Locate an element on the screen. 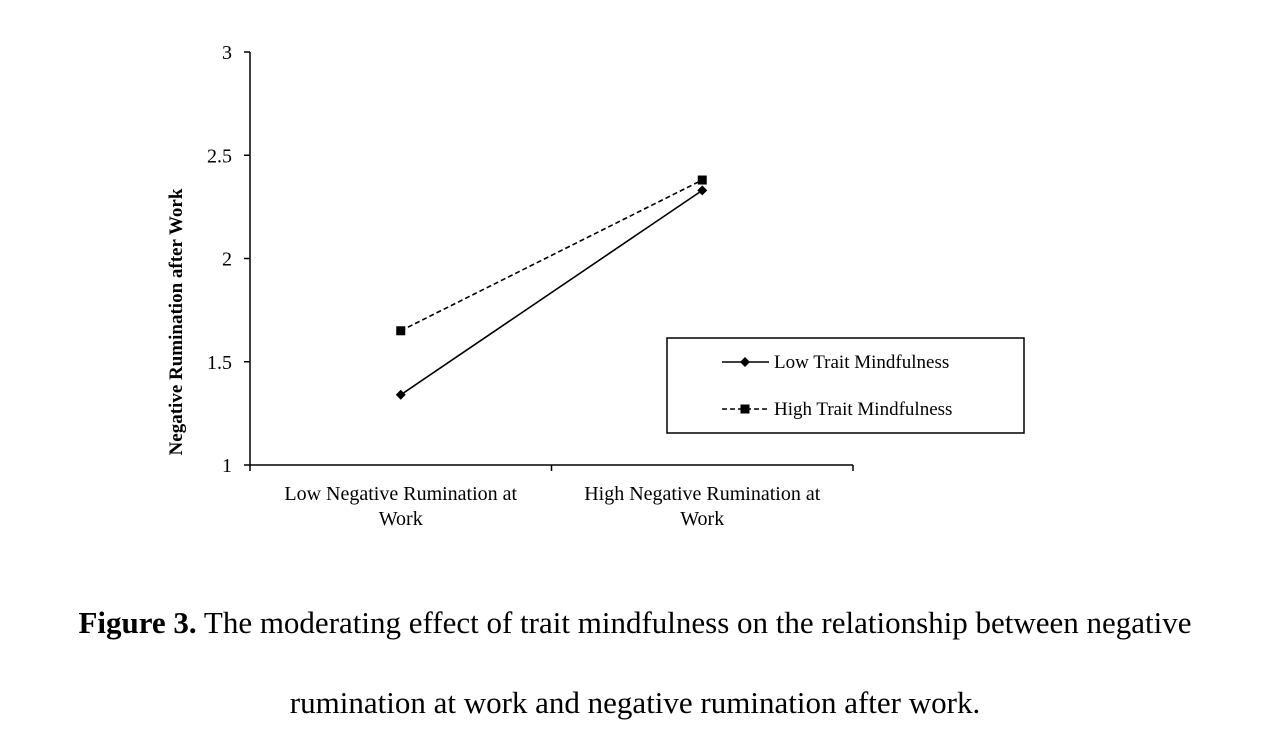  chart-series is located at coordinates (551, 287).